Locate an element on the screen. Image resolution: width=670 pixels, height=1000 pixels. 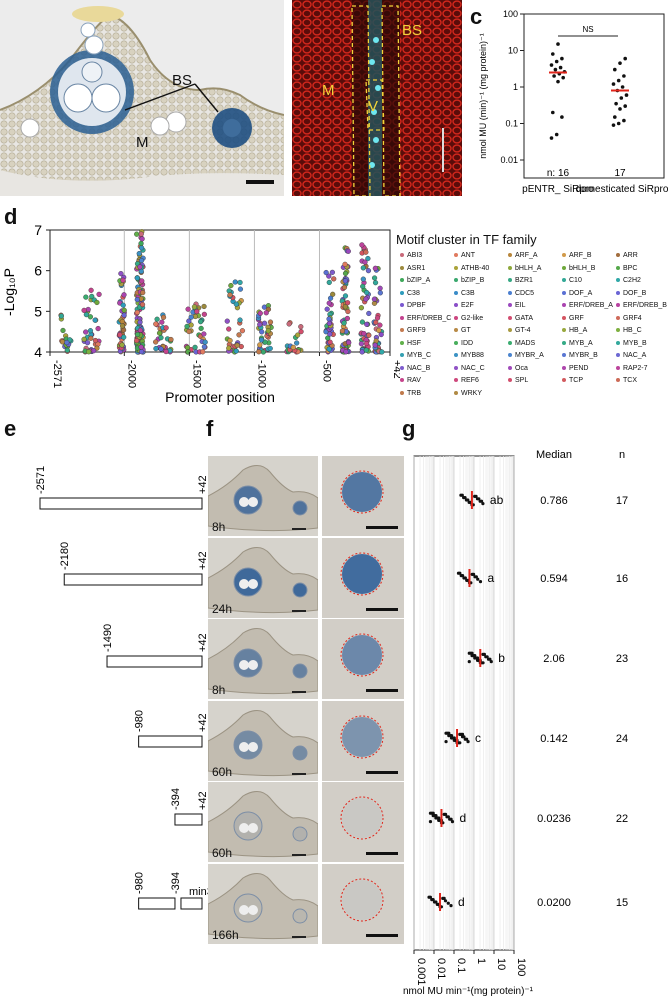
legend-entry: MYB_A is located at coordinates (577, 343).